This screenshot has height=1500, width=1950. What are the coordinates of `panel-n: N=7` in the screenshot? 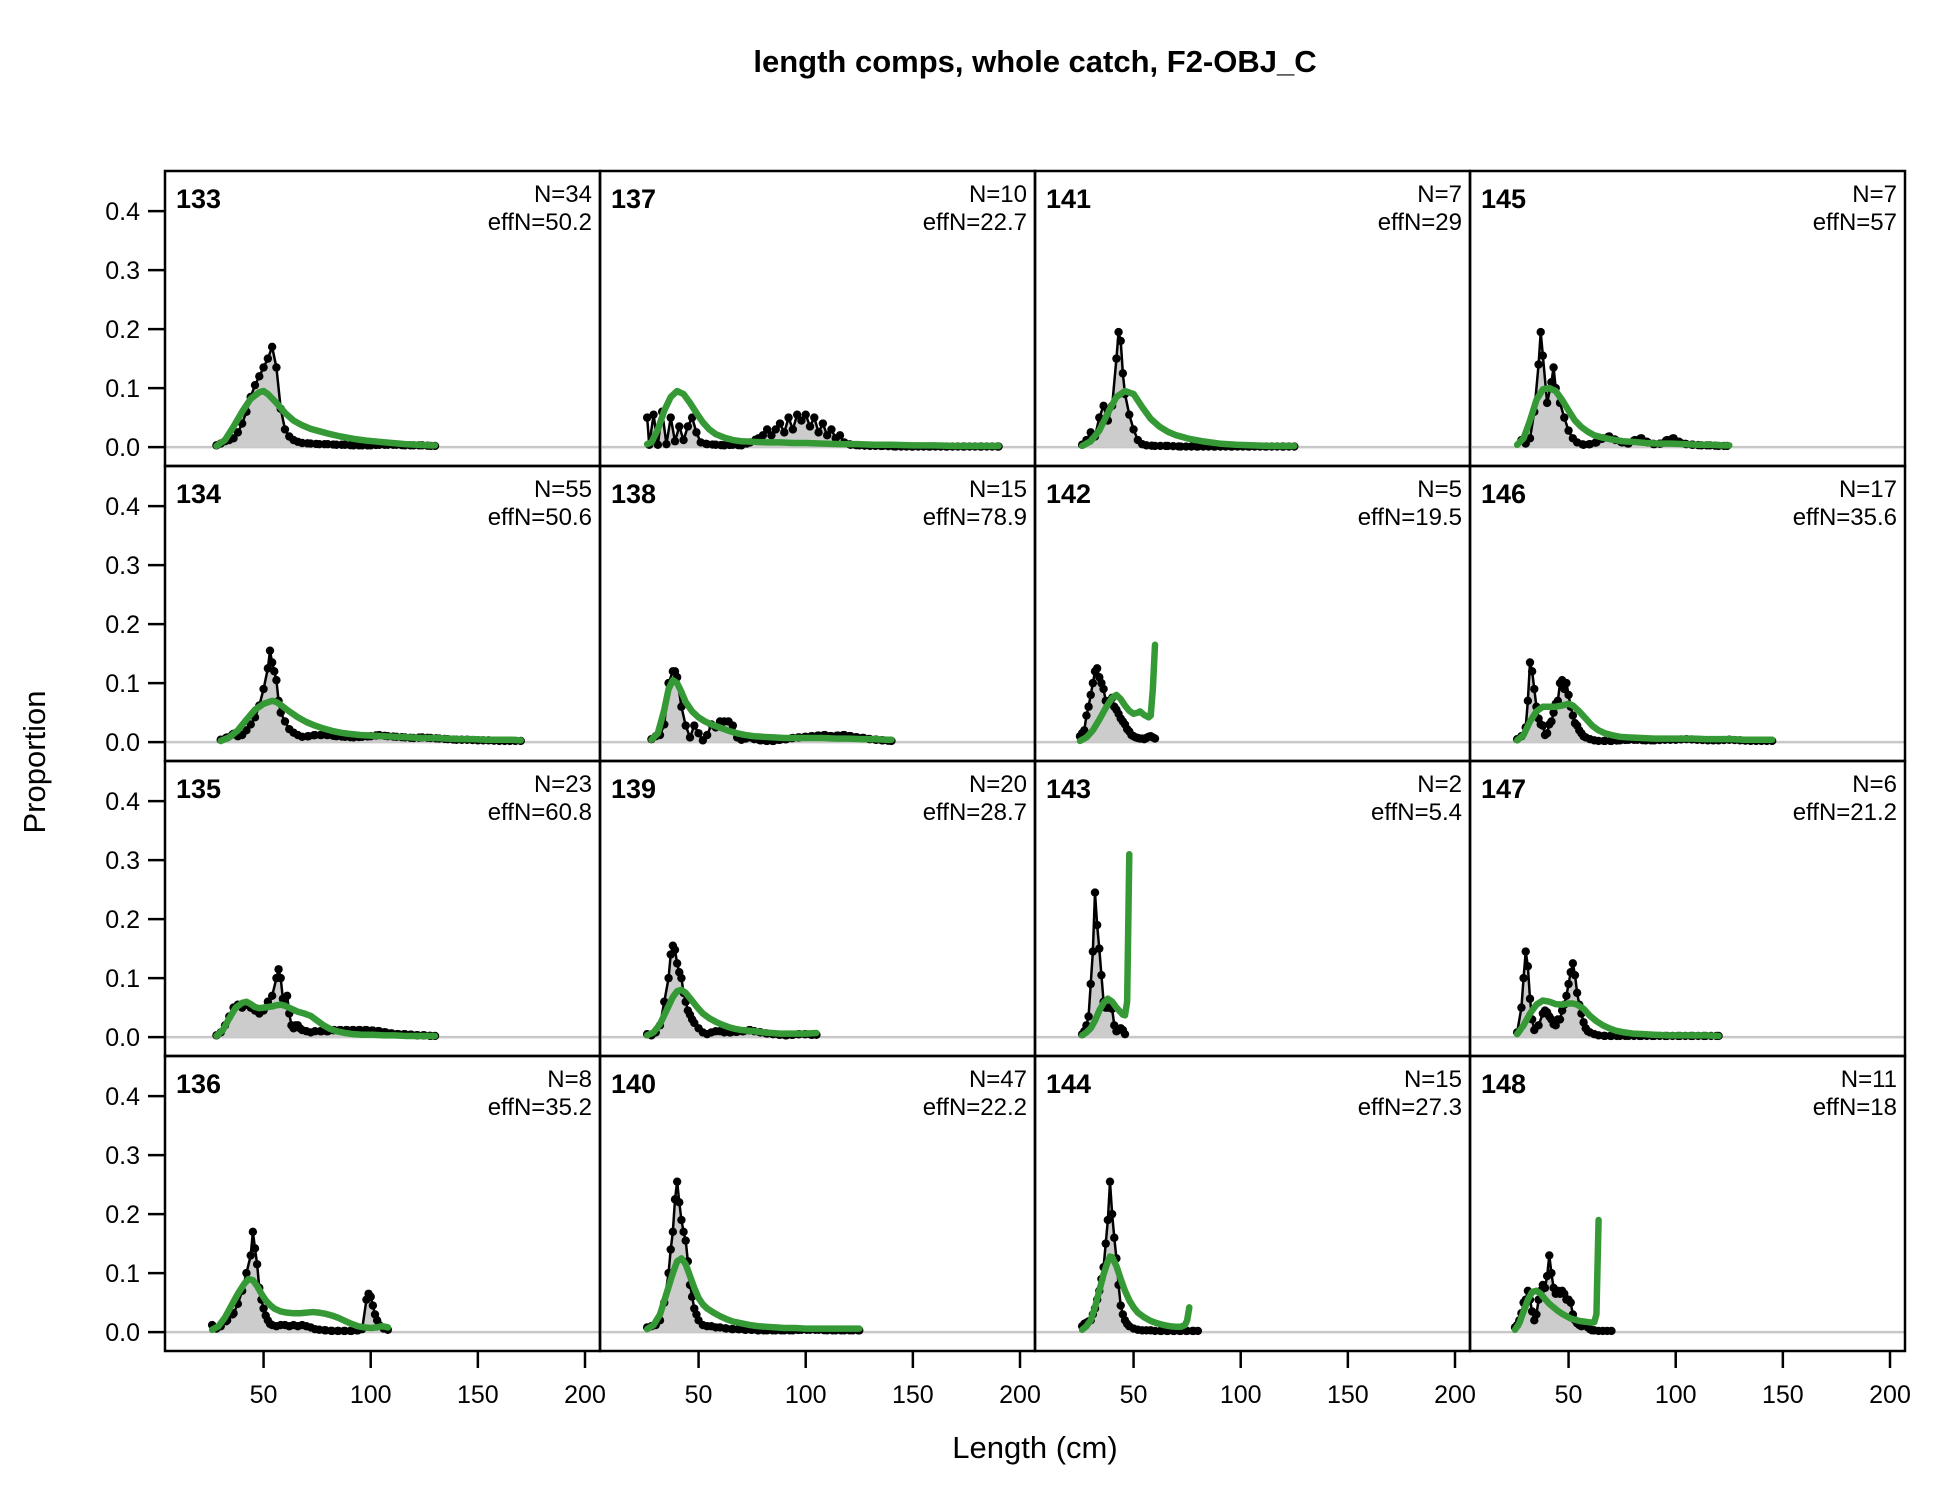 It's located at (1439, 194).